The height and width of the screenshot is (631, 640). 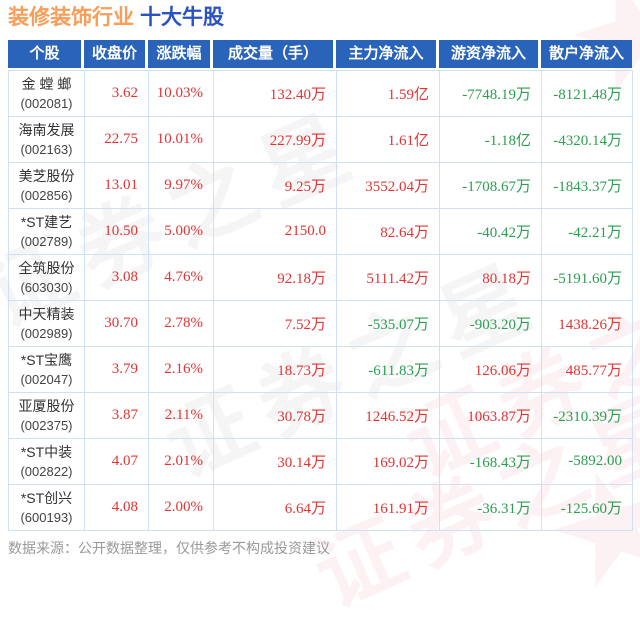 What do you see at coordinates (490, 461) in the screenshot?
I see `hot-money-inflow-cell: -168.43万` at bounding box center [490, 461].